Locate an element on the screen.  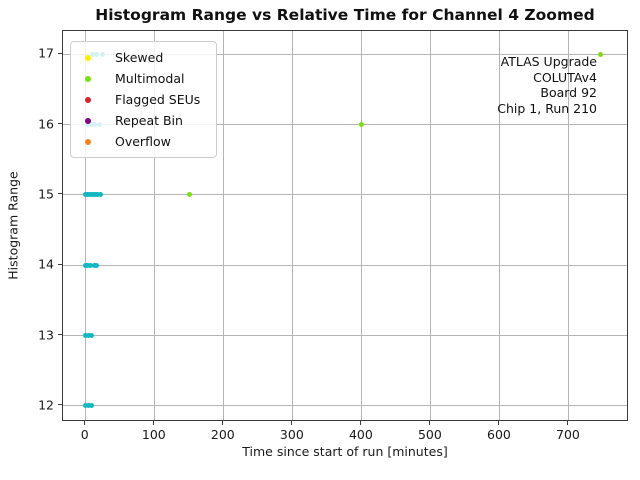
legend-item-label: Skewed is located at coordinates (139, 57).